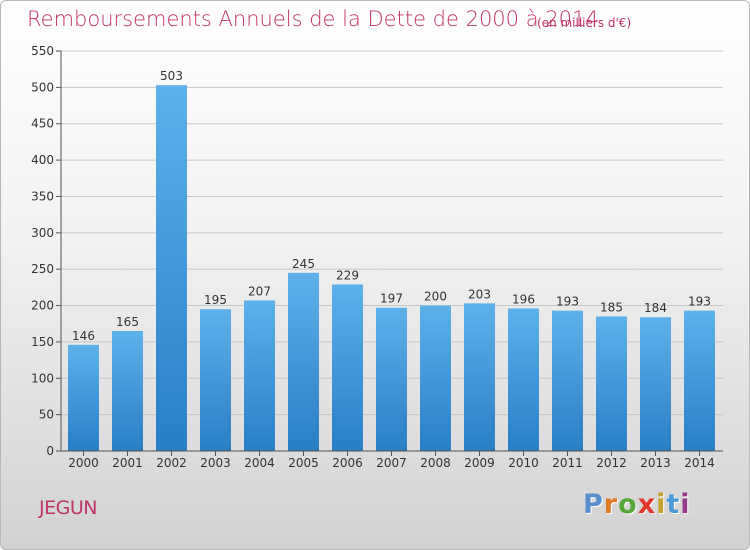  I want to click on x-tick-label: 2001, so click(127, 463).